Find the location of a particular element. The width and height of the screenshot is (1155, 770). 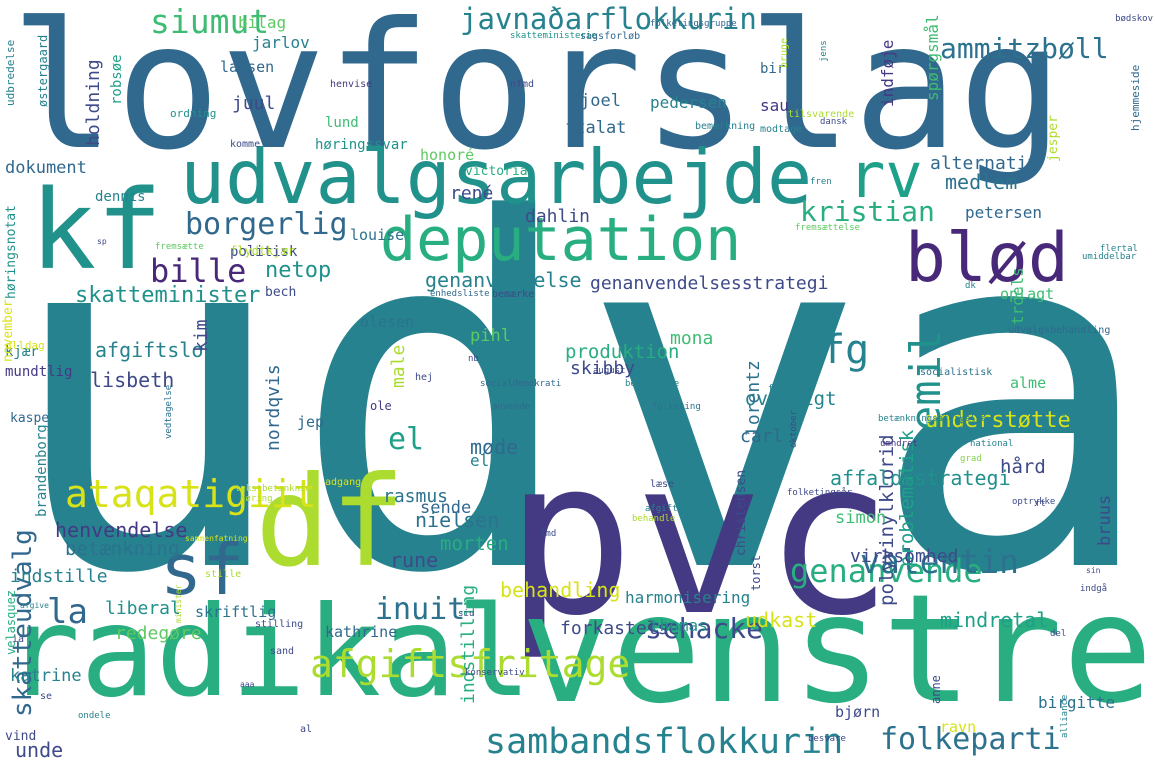

word-afgiftsfritage: afgiftsfritage is located at coordinates (470, 664).